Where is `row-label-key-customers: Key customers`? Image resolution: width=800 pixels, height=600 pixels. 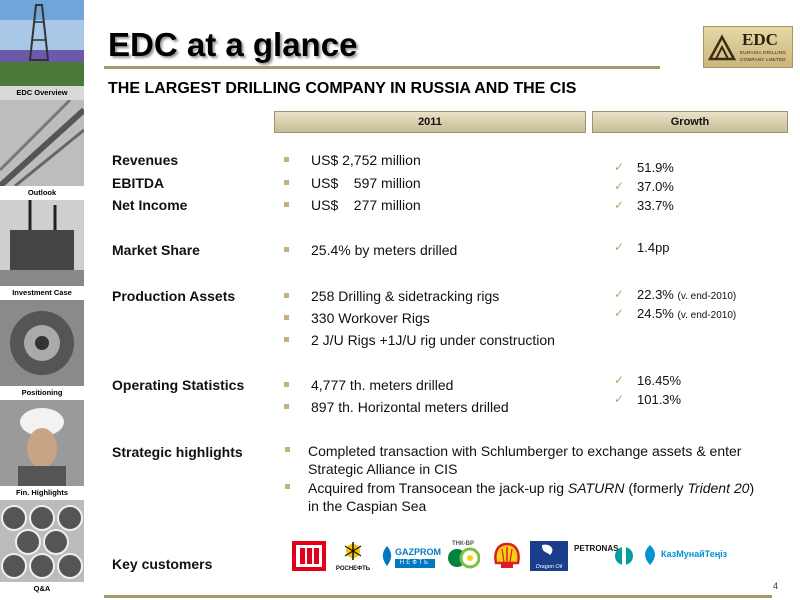 row-label-key-customers: Key customers is located at coordinates (162, 564).